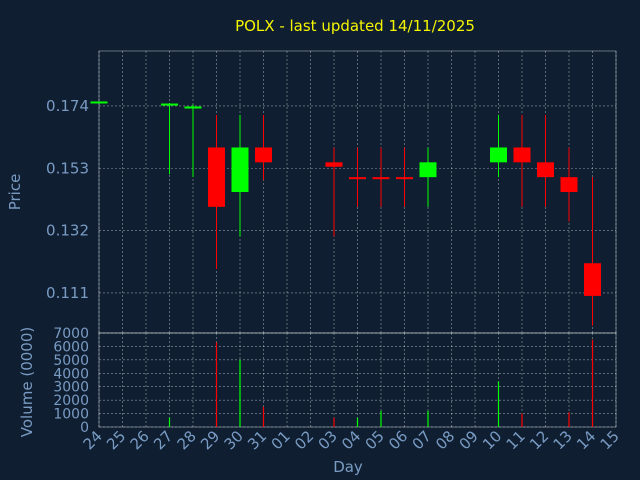  Describe the element at coordinates (610, 440) in the screenshot. I see `x-tick: 15` at that location.